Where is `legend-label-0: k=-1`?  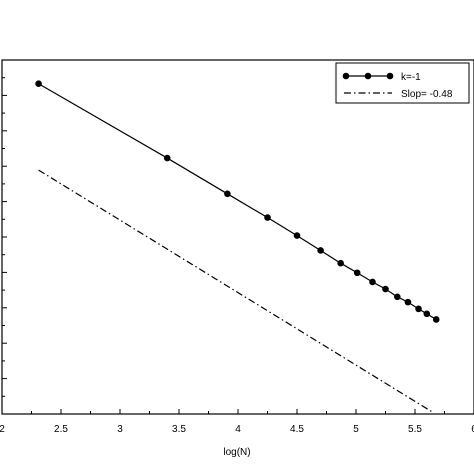
legend-label-0: k=-1 is located at coordinates (411, 77).